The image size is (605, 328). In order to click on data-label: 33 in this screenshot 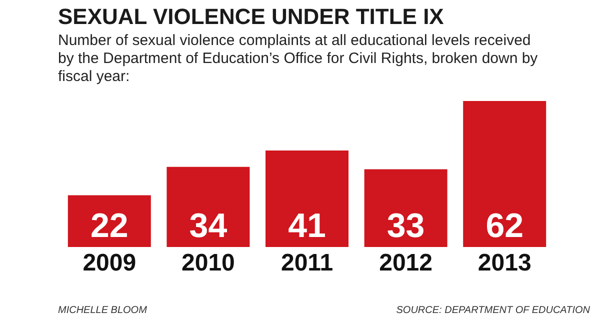, I will do `click(405, 226)`.